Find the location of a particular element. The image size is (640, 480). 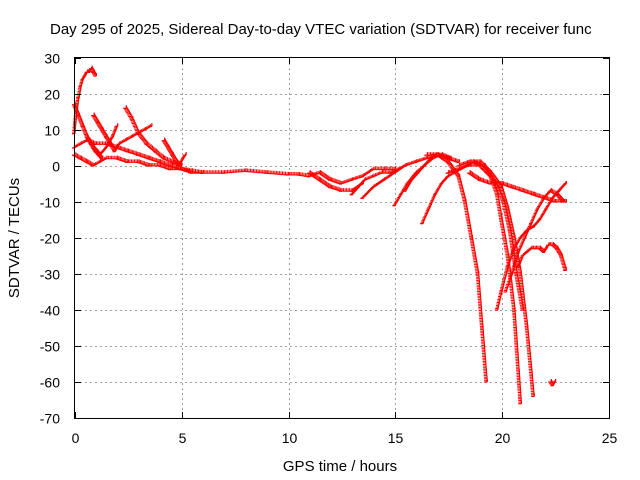

y-tick-label: 10 is located at coordinates (52, 131).